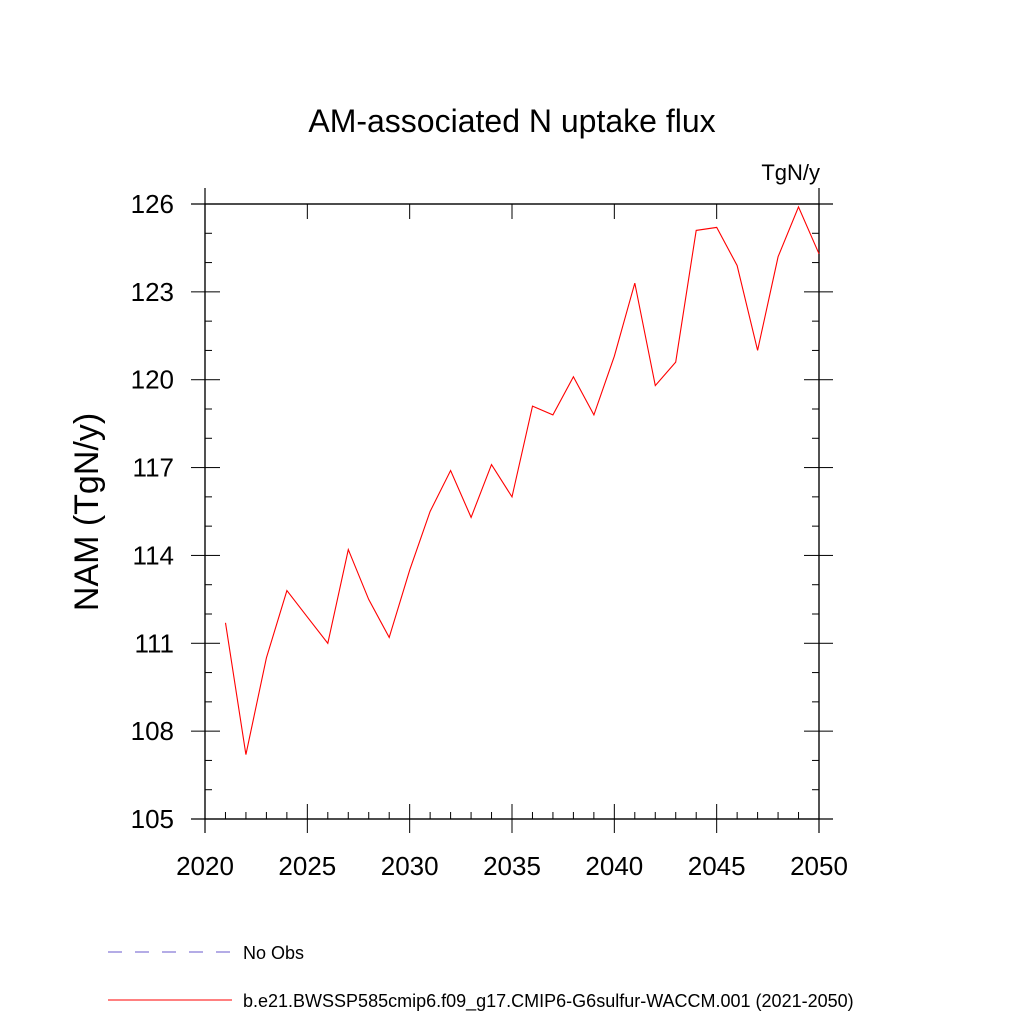 This screenshot has height=1024, width=1024. Describe the element at coordinates (410, 866) in the screenshot. I see `x-tick-label: 2030` at that location.